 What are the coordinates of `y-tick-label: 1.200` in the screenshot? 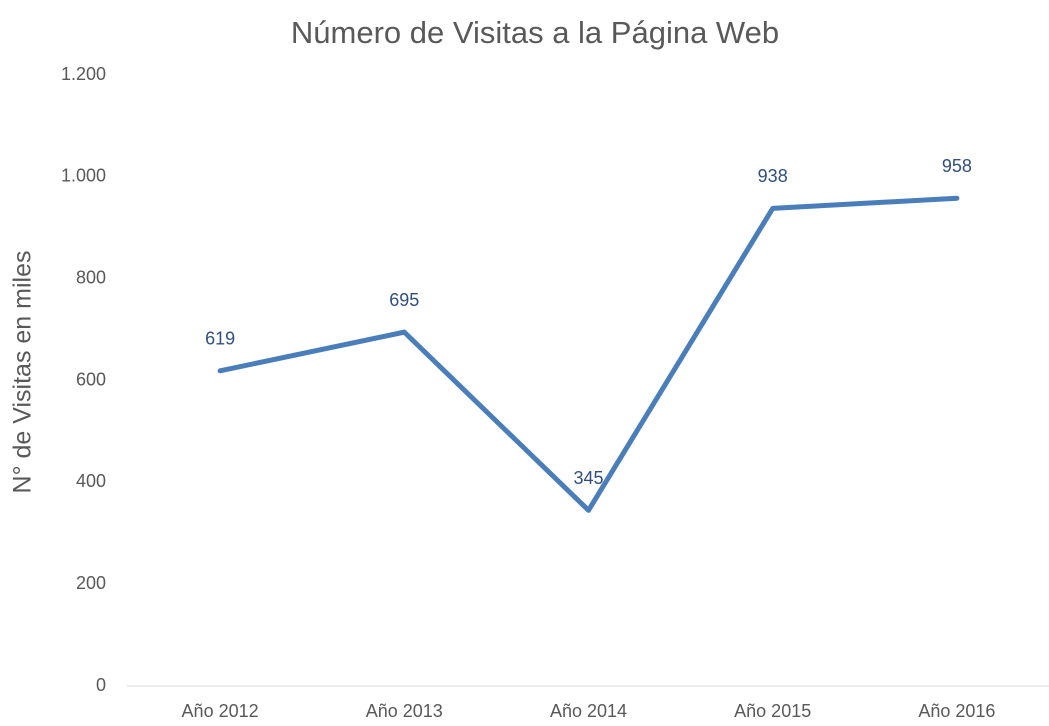 It's located at (83, 74).